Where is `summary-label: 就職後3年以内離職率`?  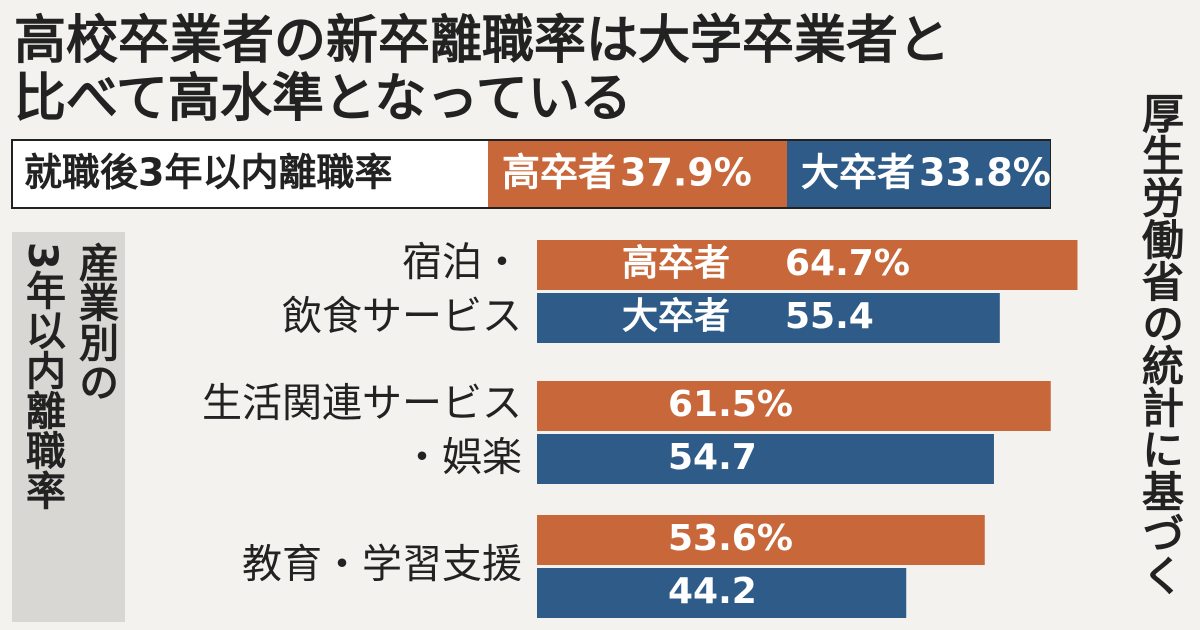
summary-label: 就職後3年以内離職率 is located at coordinates (208, 173).